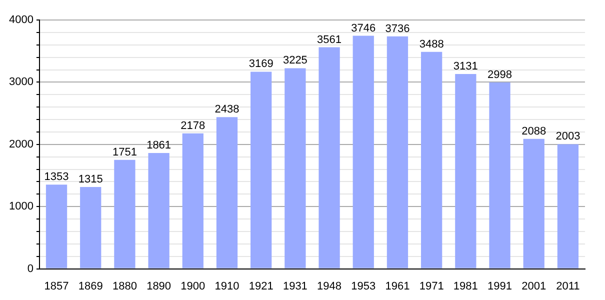 This screenshot has width=605, height=300. I want to click on data-label: 1861, so click(159, 146).